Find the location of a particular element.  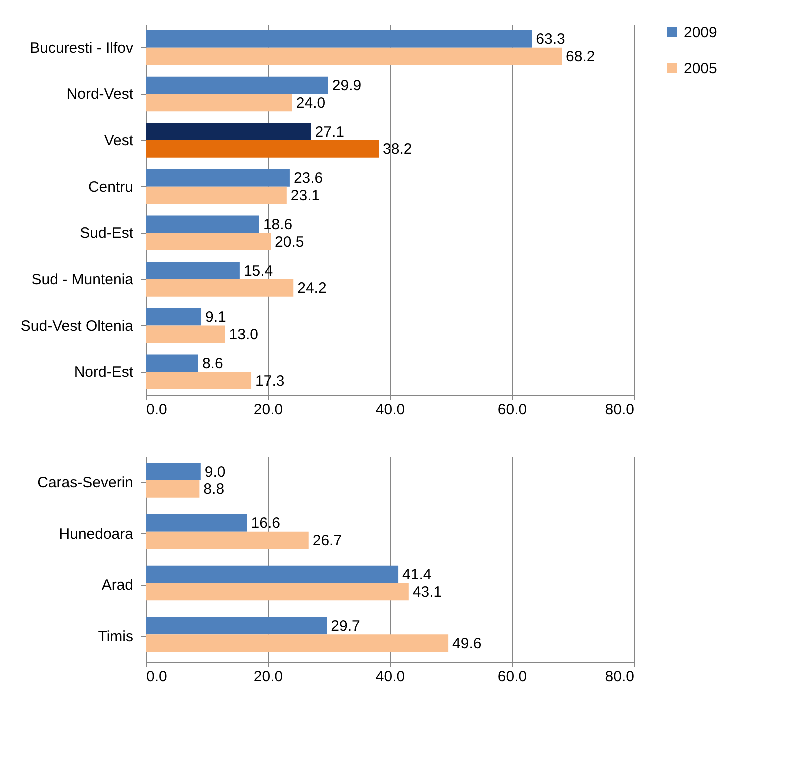

y-tick-label: Timis is located at coordinates (116, 637).